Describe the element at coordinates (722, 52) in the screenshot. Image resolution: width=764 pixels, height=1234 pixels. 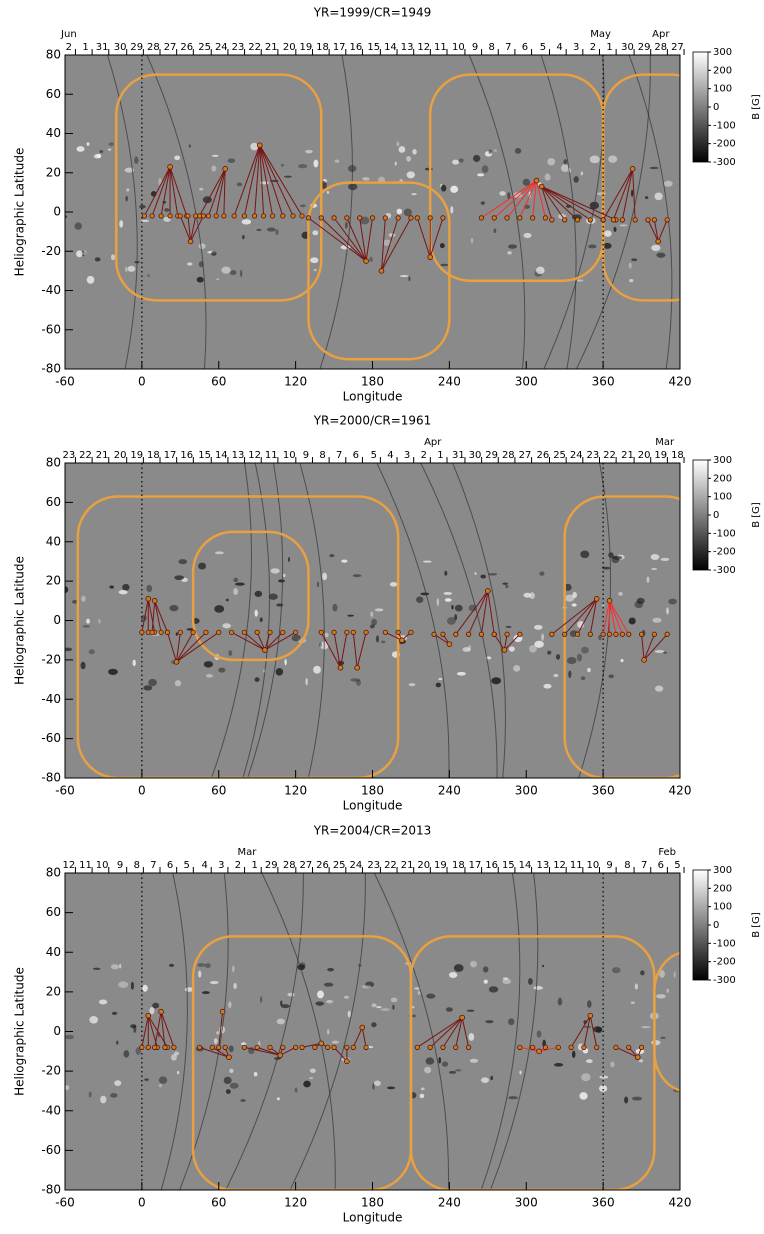
I see `colorbar-tick-label: 300` at that location.